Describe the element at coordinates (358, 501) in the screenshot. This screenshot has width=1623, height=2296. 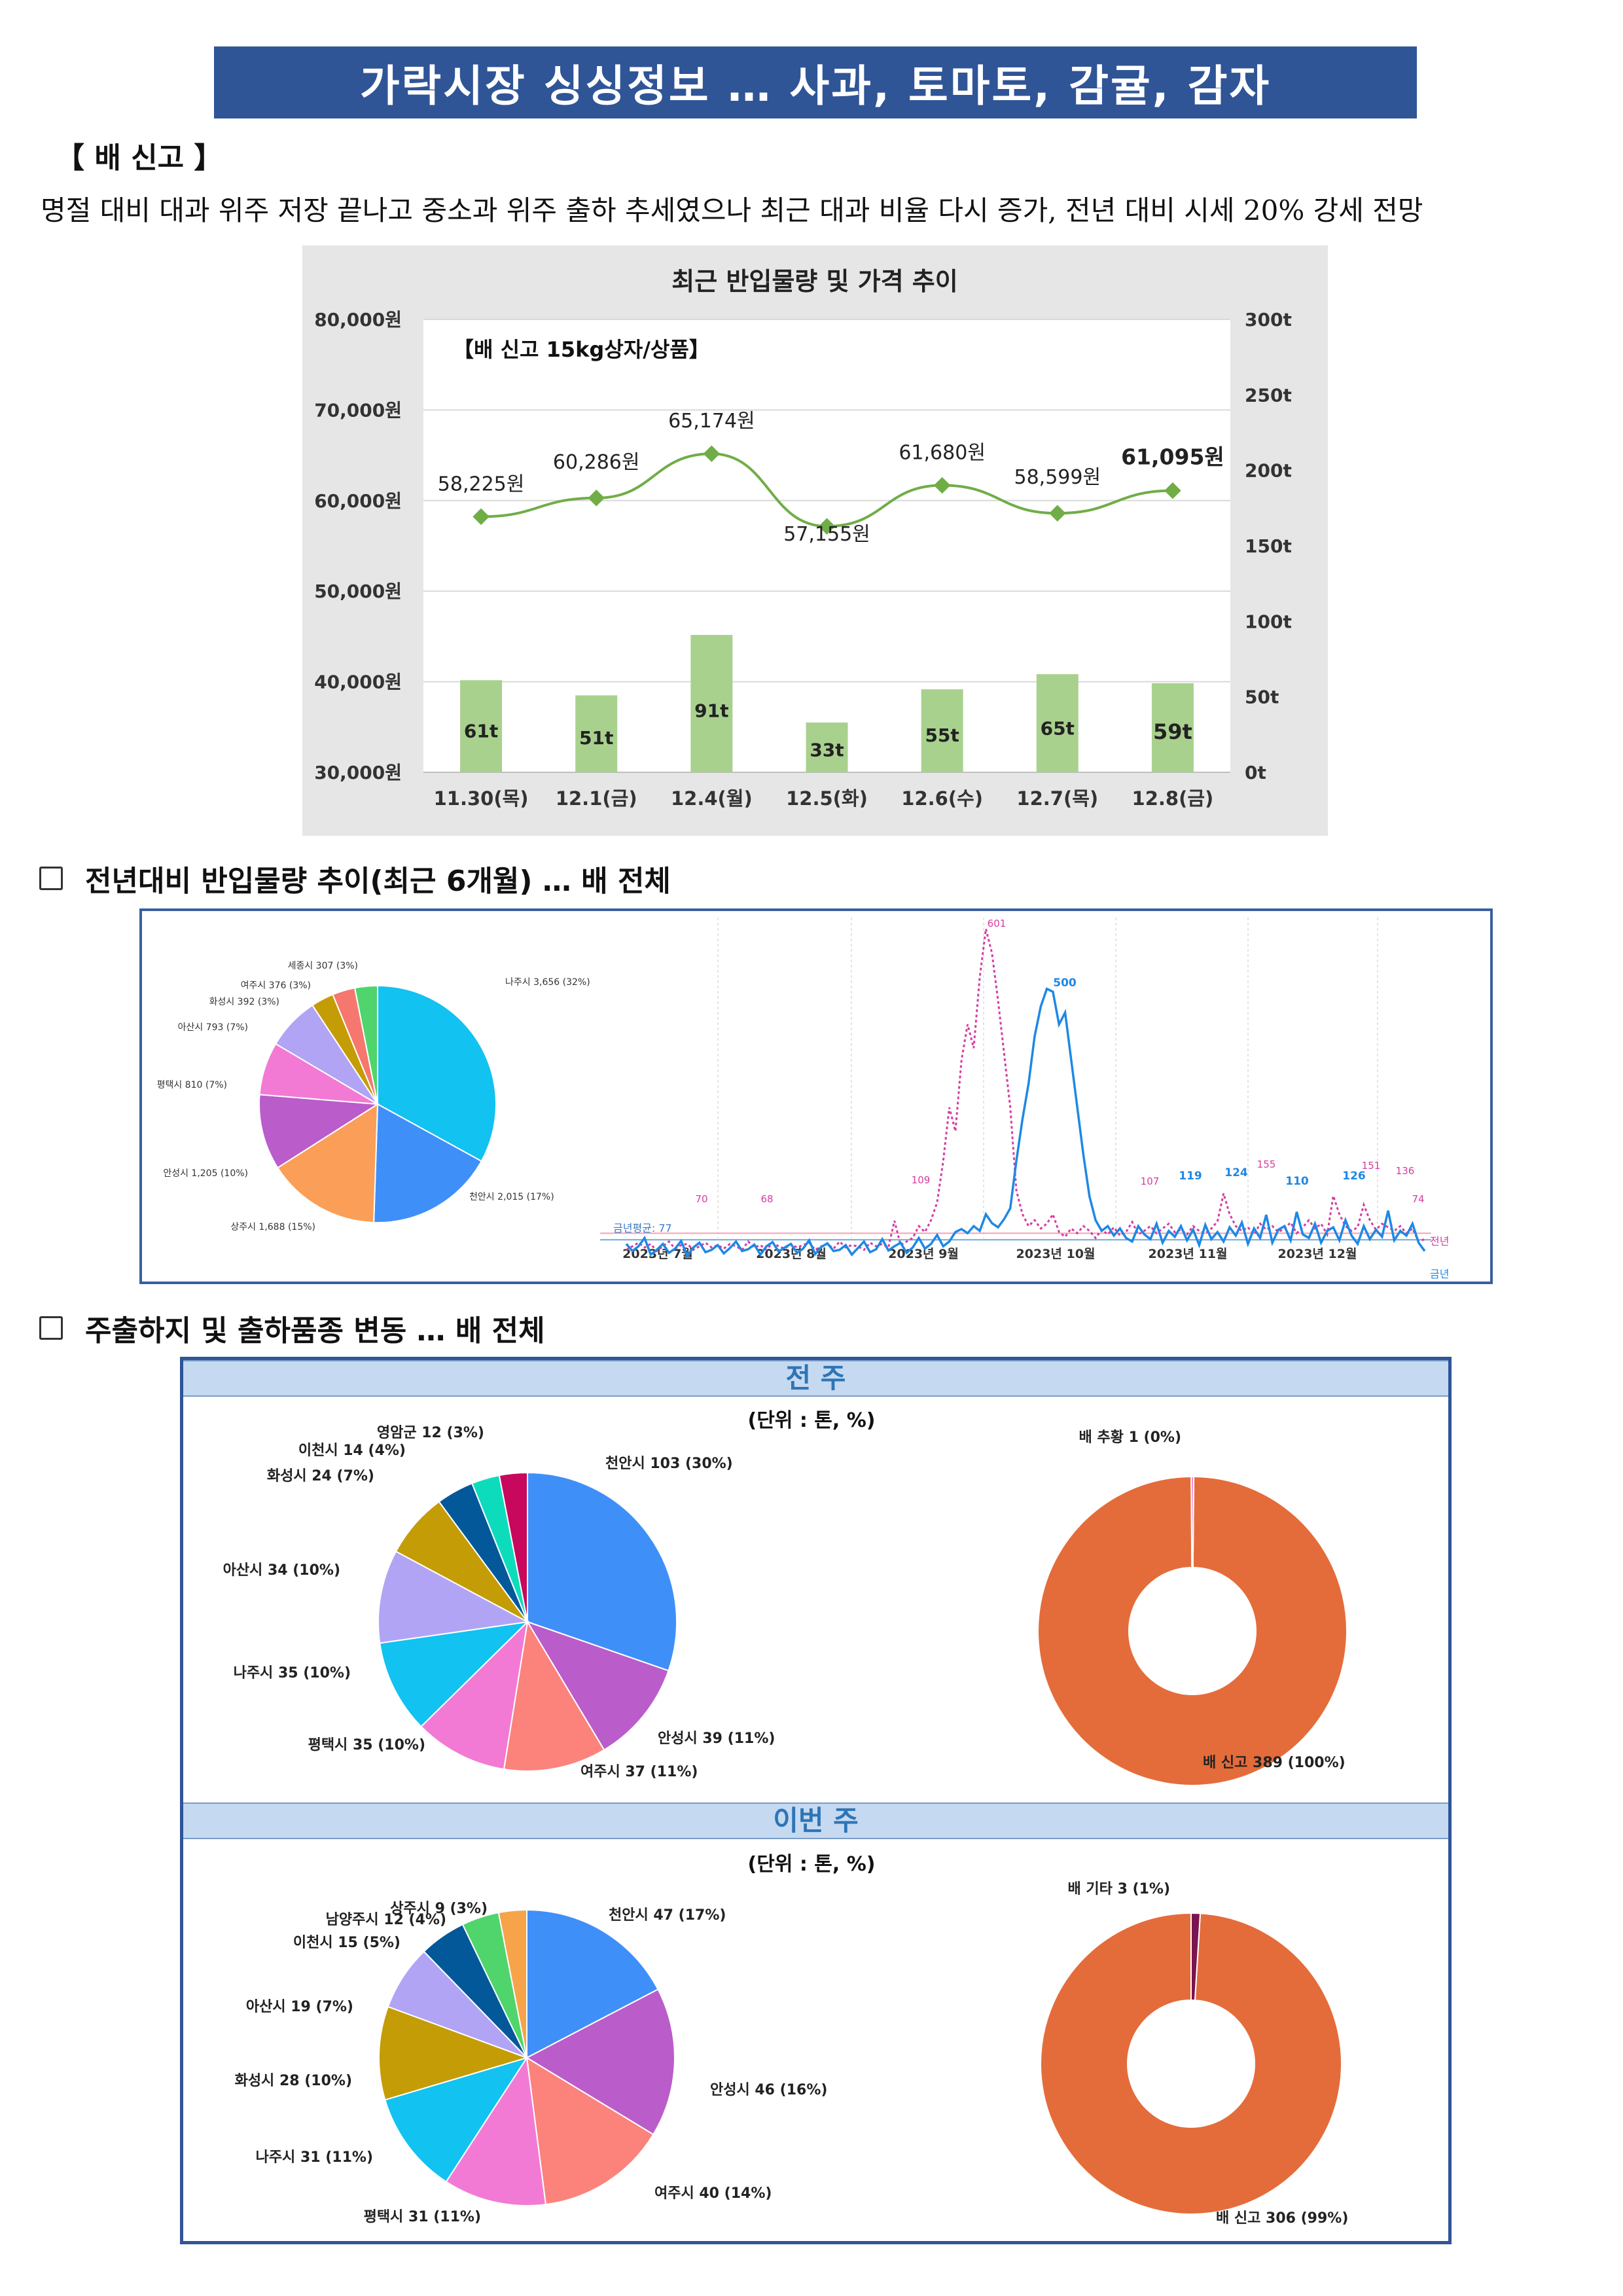
I see `left-axis-tick: 60,000원` at that location.